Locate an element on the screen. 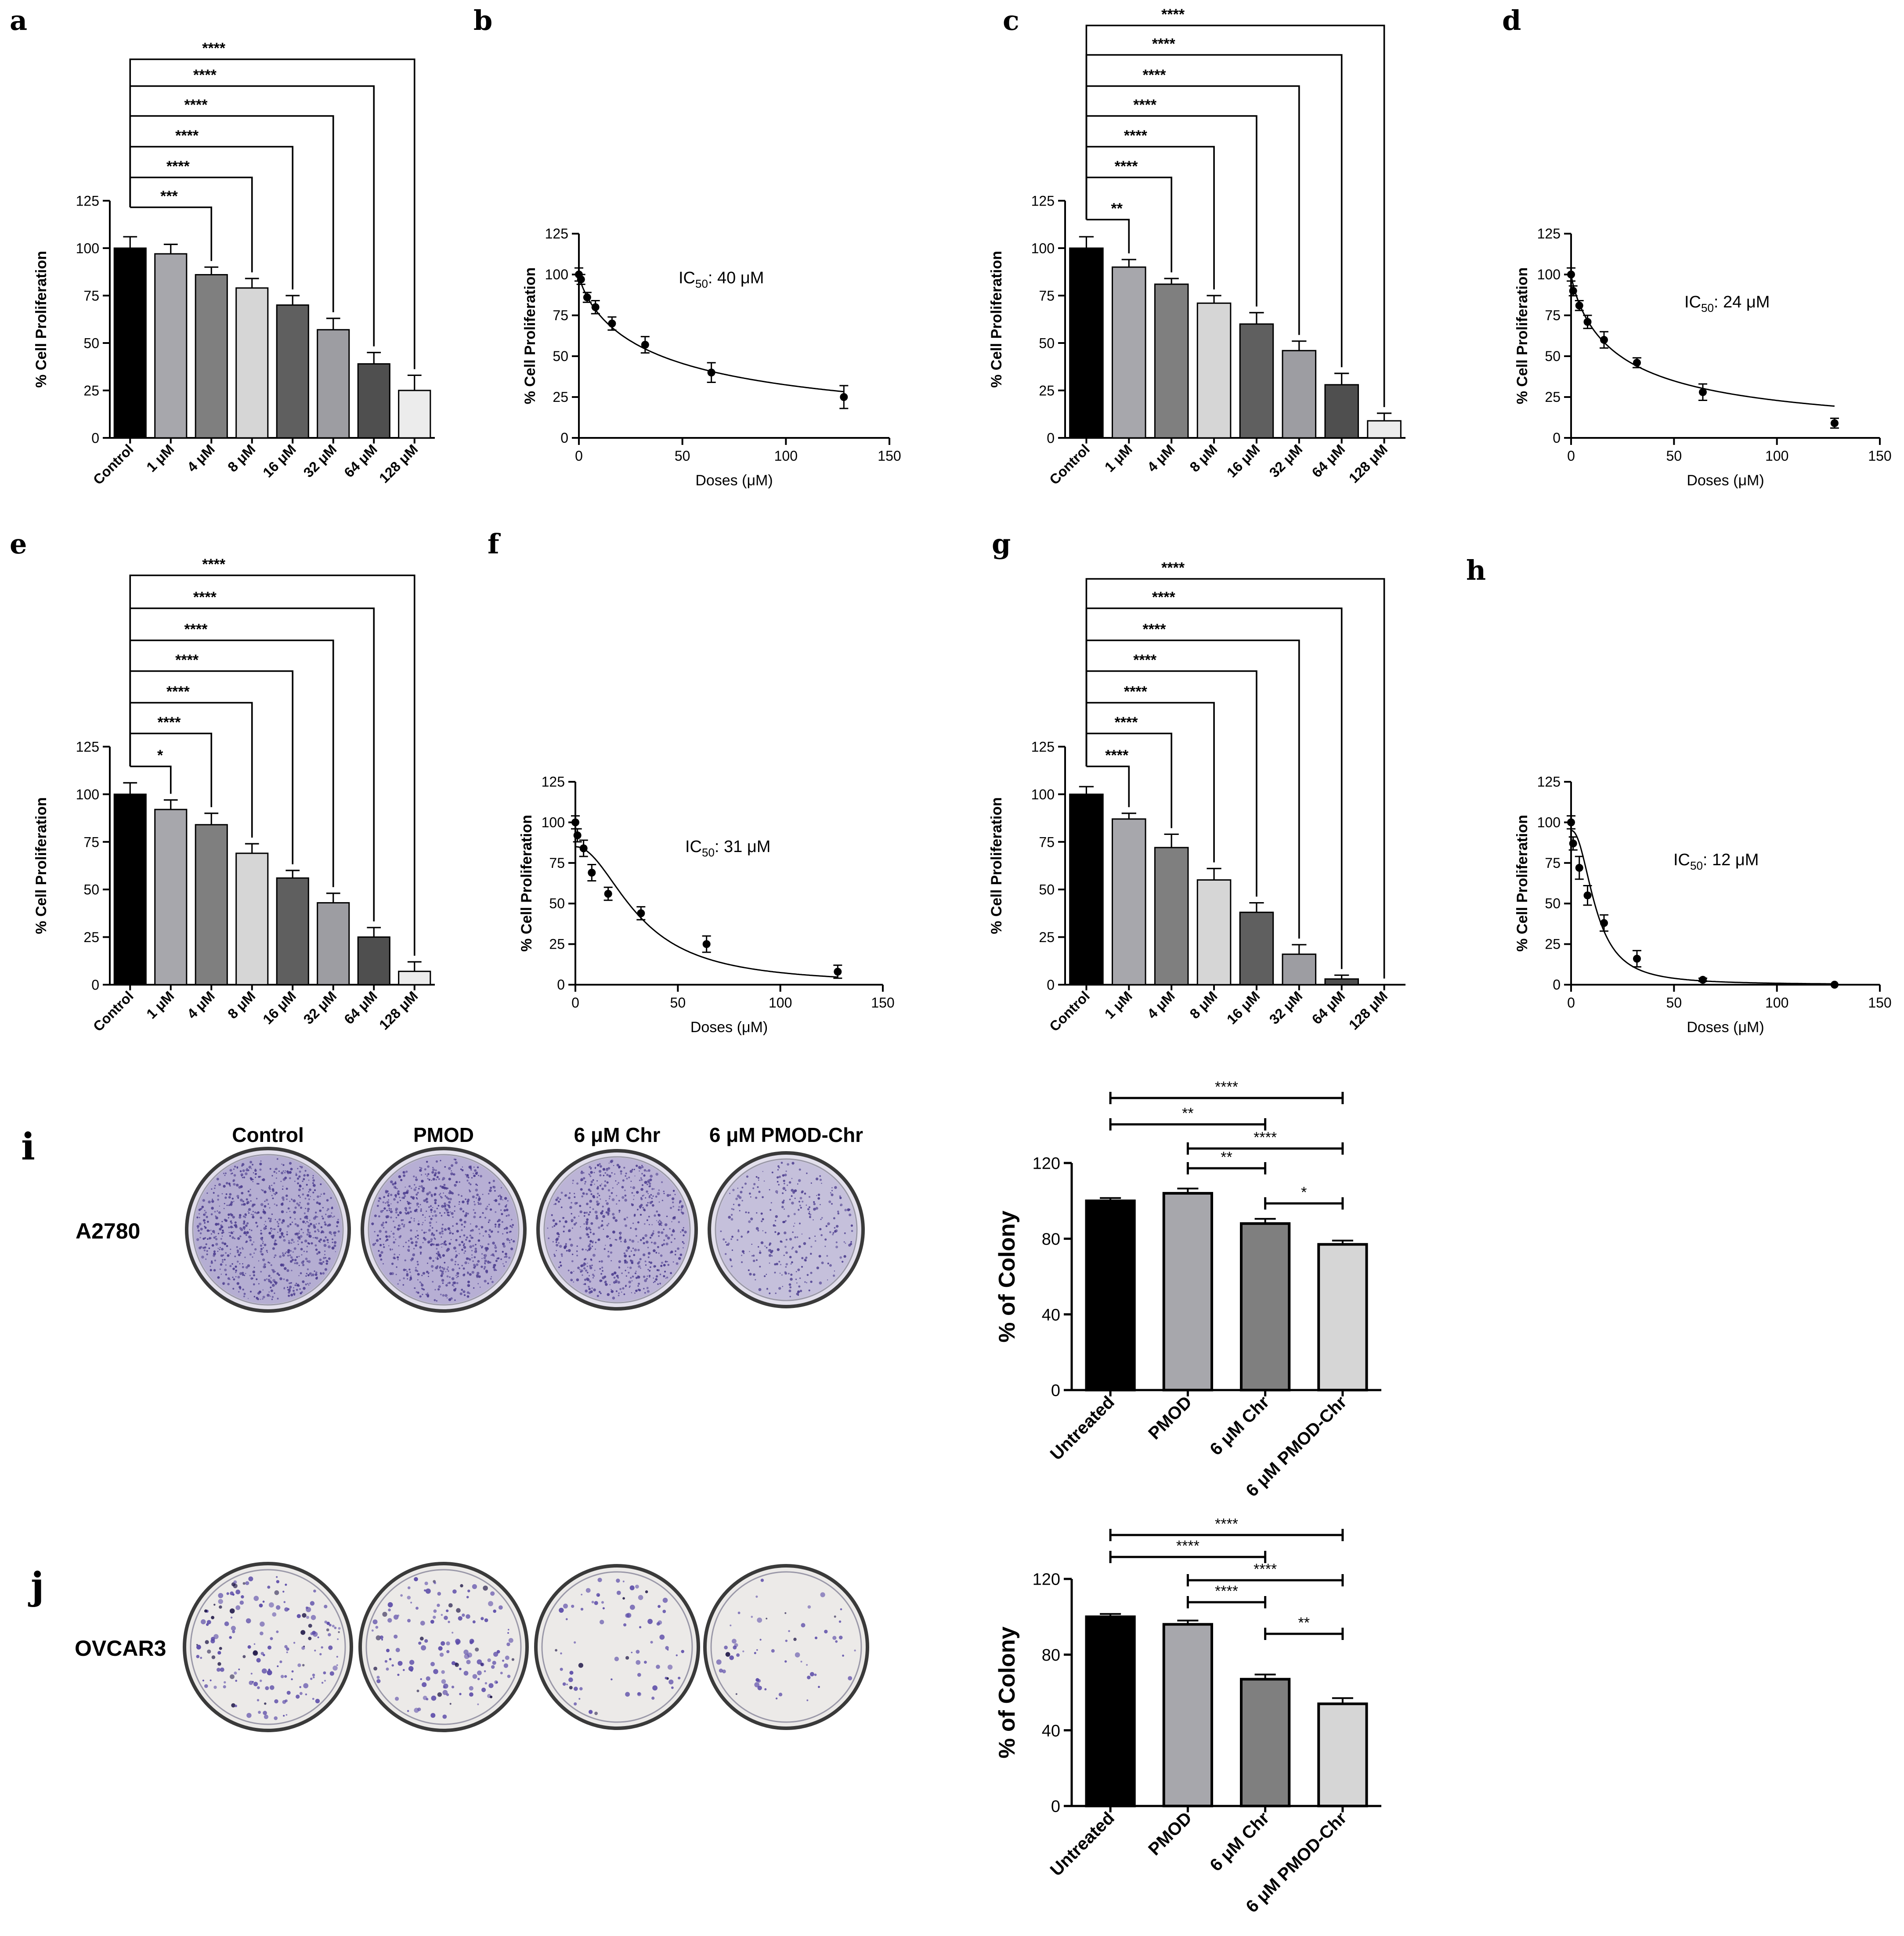 This screenshot has width=1904, height=1936. y-tick-label: 25 is located at coordinates (560, 397).